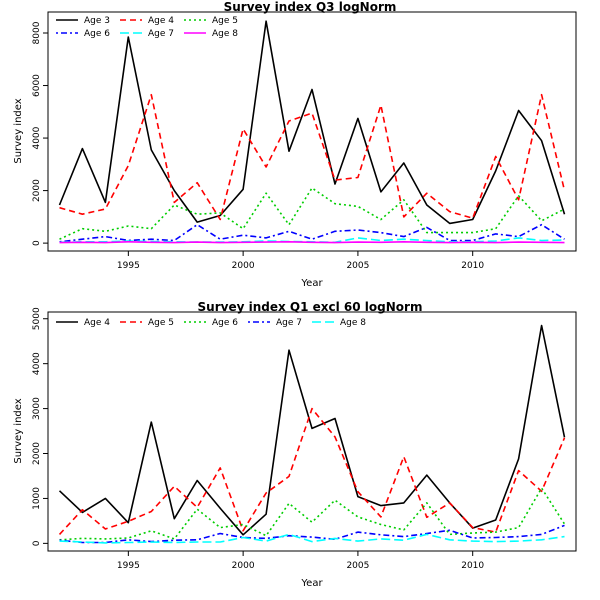  What do you see at coordinates (37, 32) in the screenshot?
I see `y-tick-label: 8000` at bounding box center [37, 32].